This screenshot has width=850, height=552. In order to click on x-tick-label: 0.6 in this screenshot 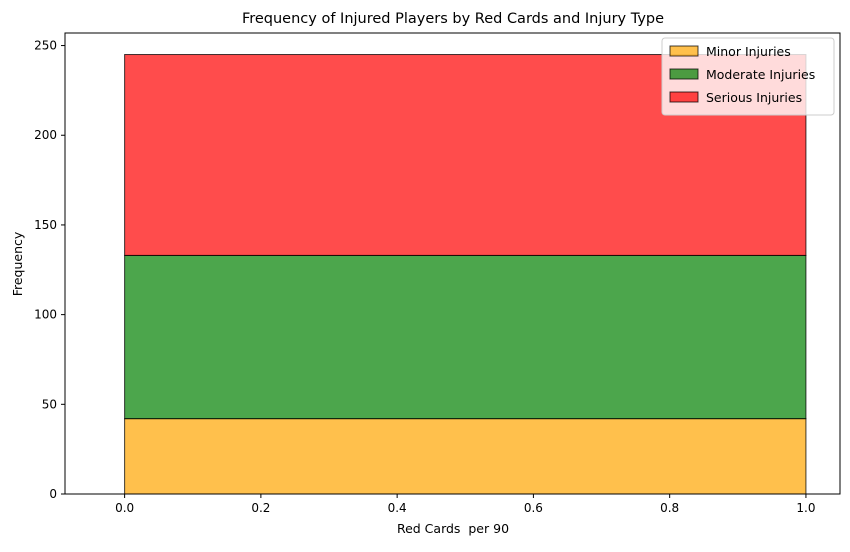, I will do `click(533, 508)`.